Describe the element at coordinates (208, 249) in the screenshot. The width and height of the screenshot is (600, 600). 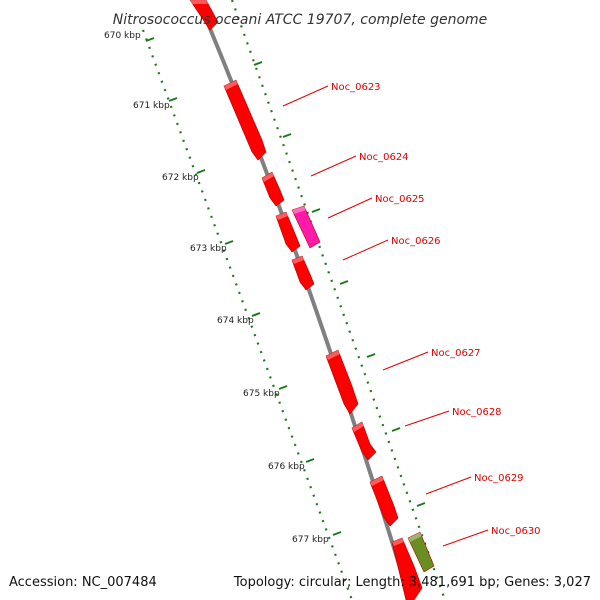
I see `scale-label: 673 kbp` at that location.